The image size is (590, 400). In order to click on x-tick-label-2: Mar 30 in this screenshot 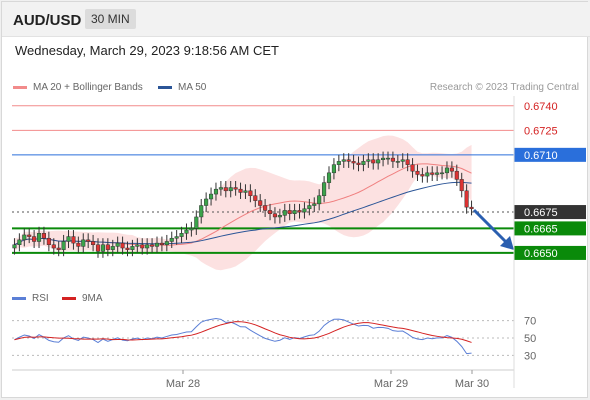, I will do `click(472, 384)`.